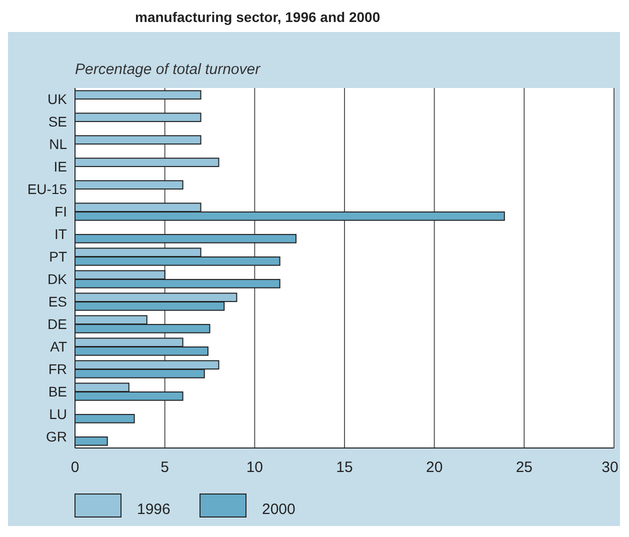 Image resolution: width=629 pixels, height=537 pixels. I want to click on y-tick-label: FR, so click(57, 369).